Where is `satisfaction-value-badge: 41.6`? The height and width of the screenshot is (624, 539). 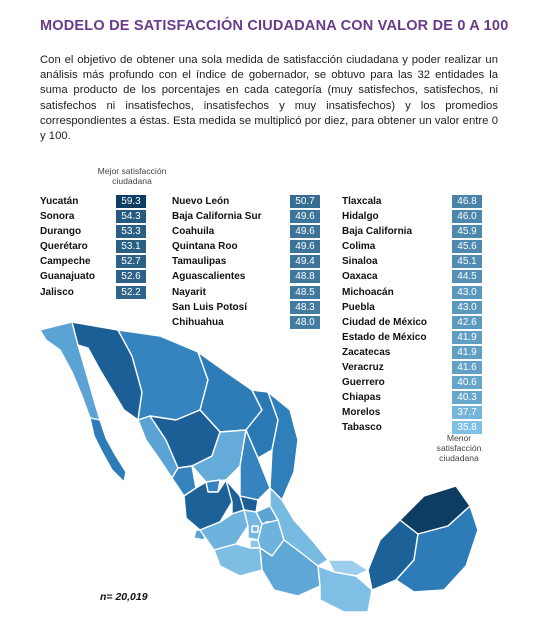 satisfaction-value-badge: 41.6 is located at coordinates (467, 368).